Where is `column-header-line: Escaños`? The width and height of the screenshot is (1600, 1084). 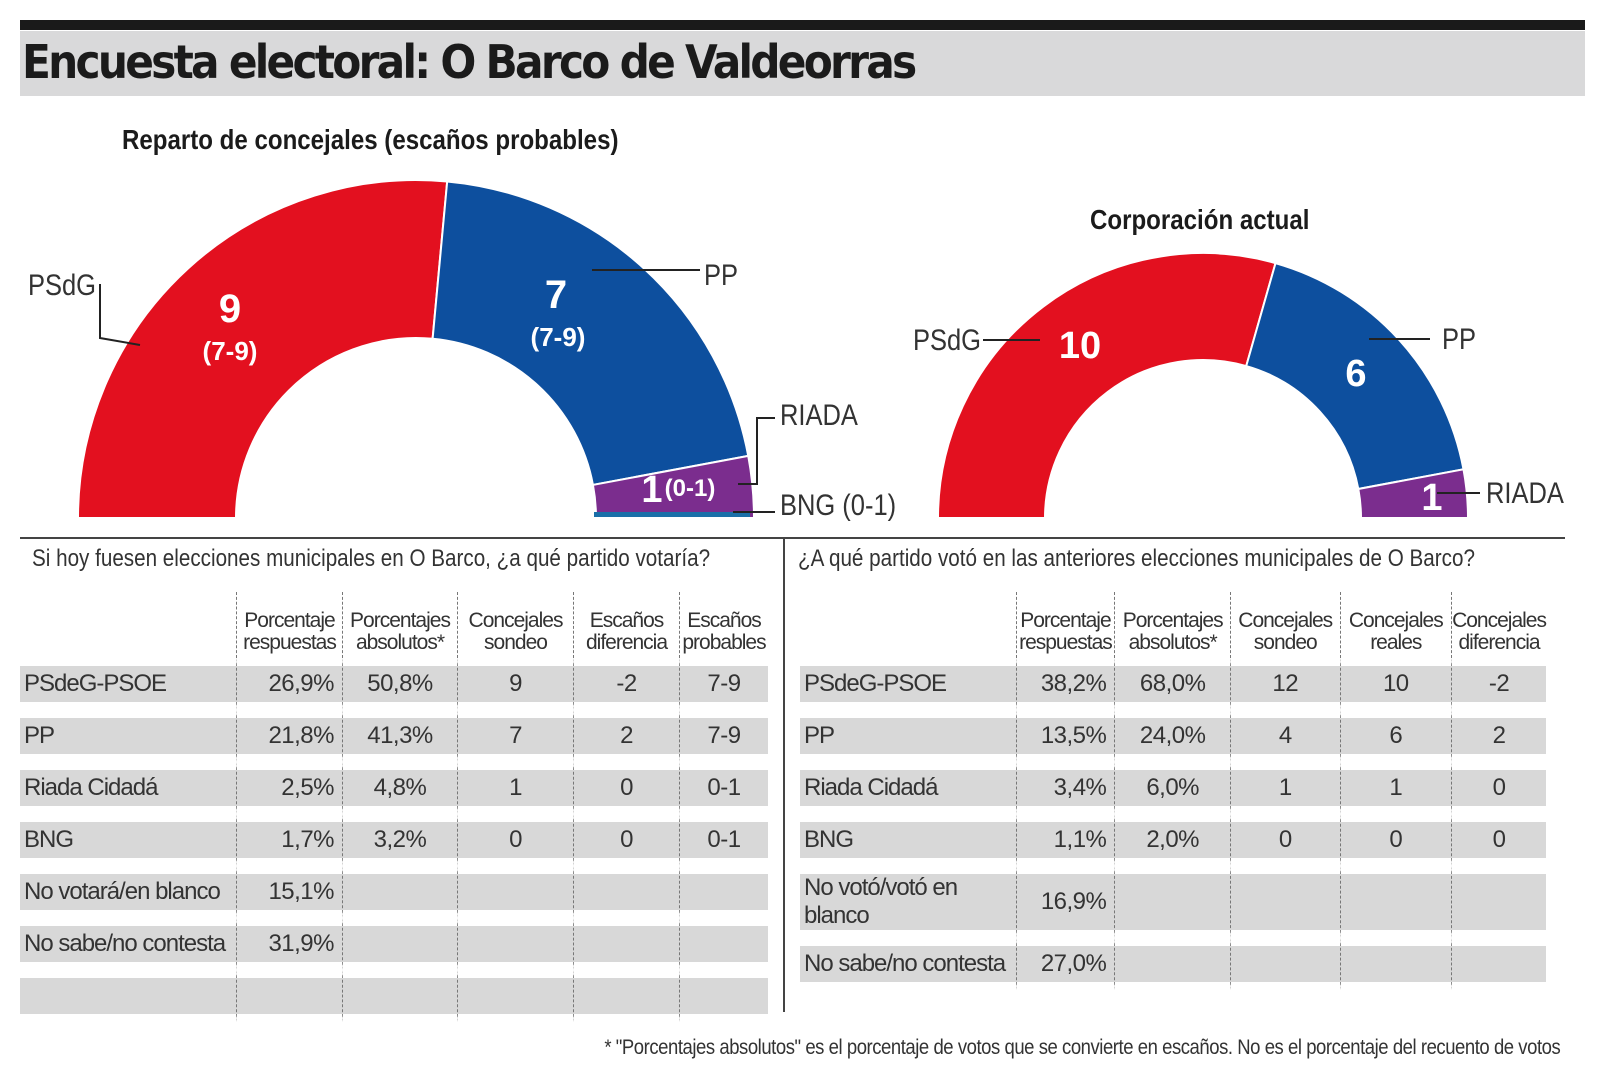
column-header-line: Escaños is located at coordinates (627, 620).